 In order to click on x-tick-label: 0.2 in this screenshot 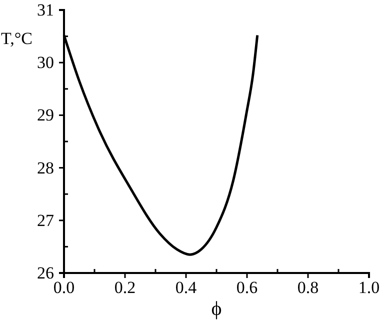, I will do `click(125, 288)`.